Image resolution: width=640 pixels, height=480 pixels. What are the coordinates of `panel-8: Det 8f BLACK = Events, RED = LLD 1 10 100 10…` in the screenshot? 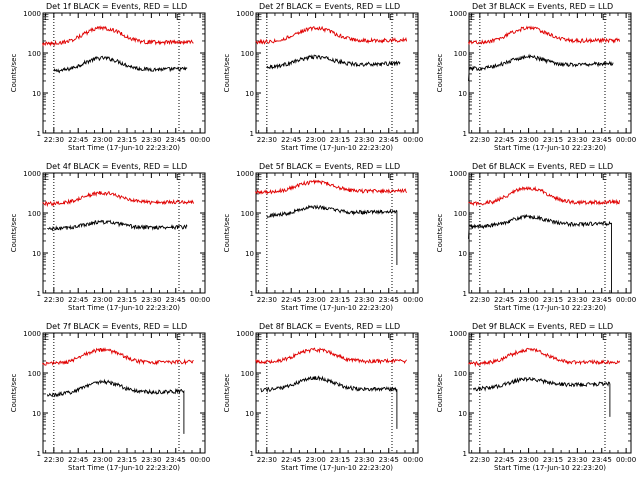 It's located at (323, 397).